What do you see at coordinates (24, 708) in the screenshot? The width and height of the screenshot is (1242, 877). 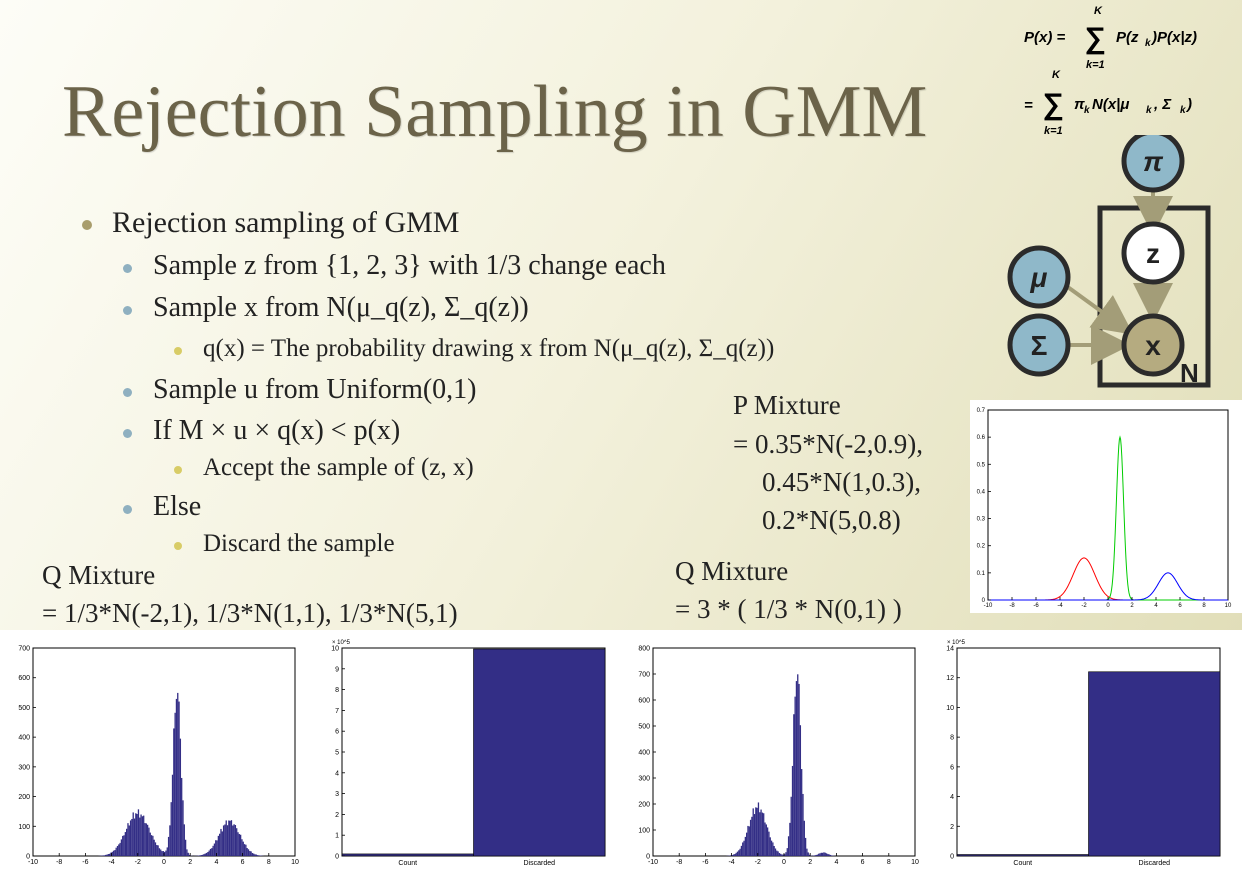 I see `y-tick-label: 500` at bounding box center [24, 708].